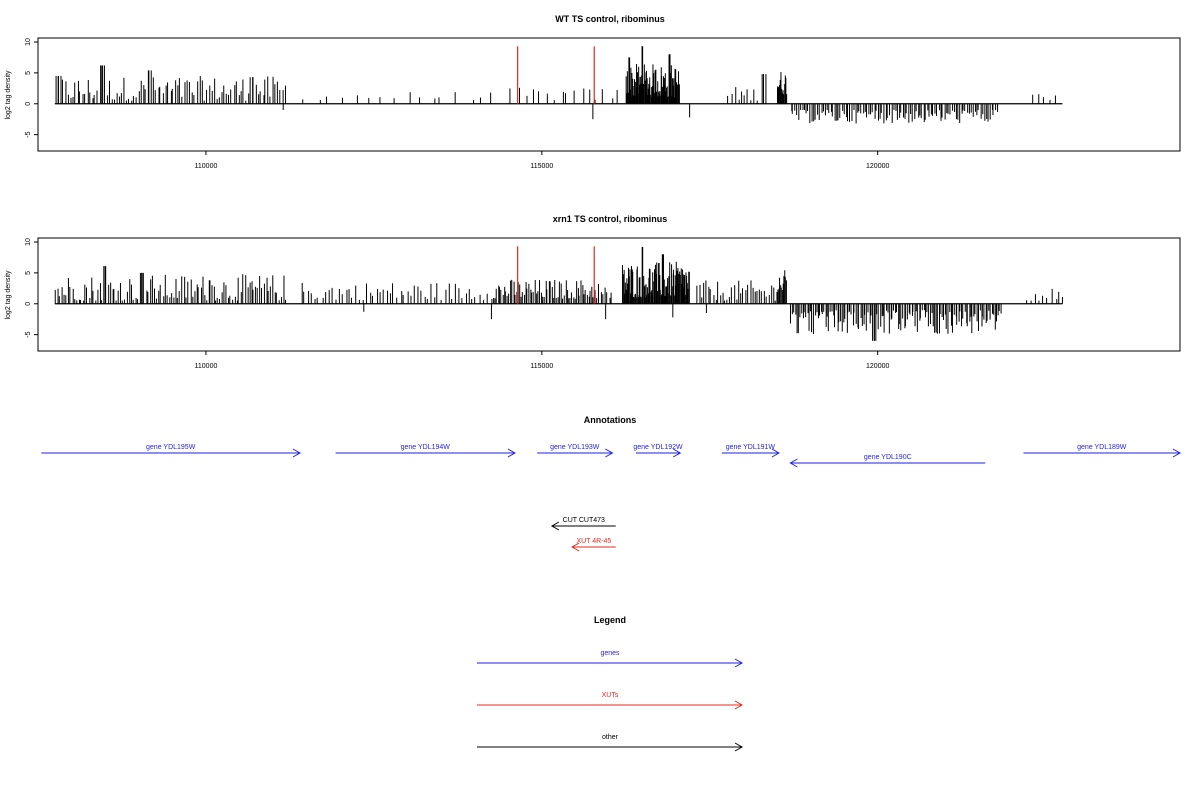  What do you see at coordinates (610, 737) in the screenshot?
I see `legend-label: other` at bounding box center [610, 737].